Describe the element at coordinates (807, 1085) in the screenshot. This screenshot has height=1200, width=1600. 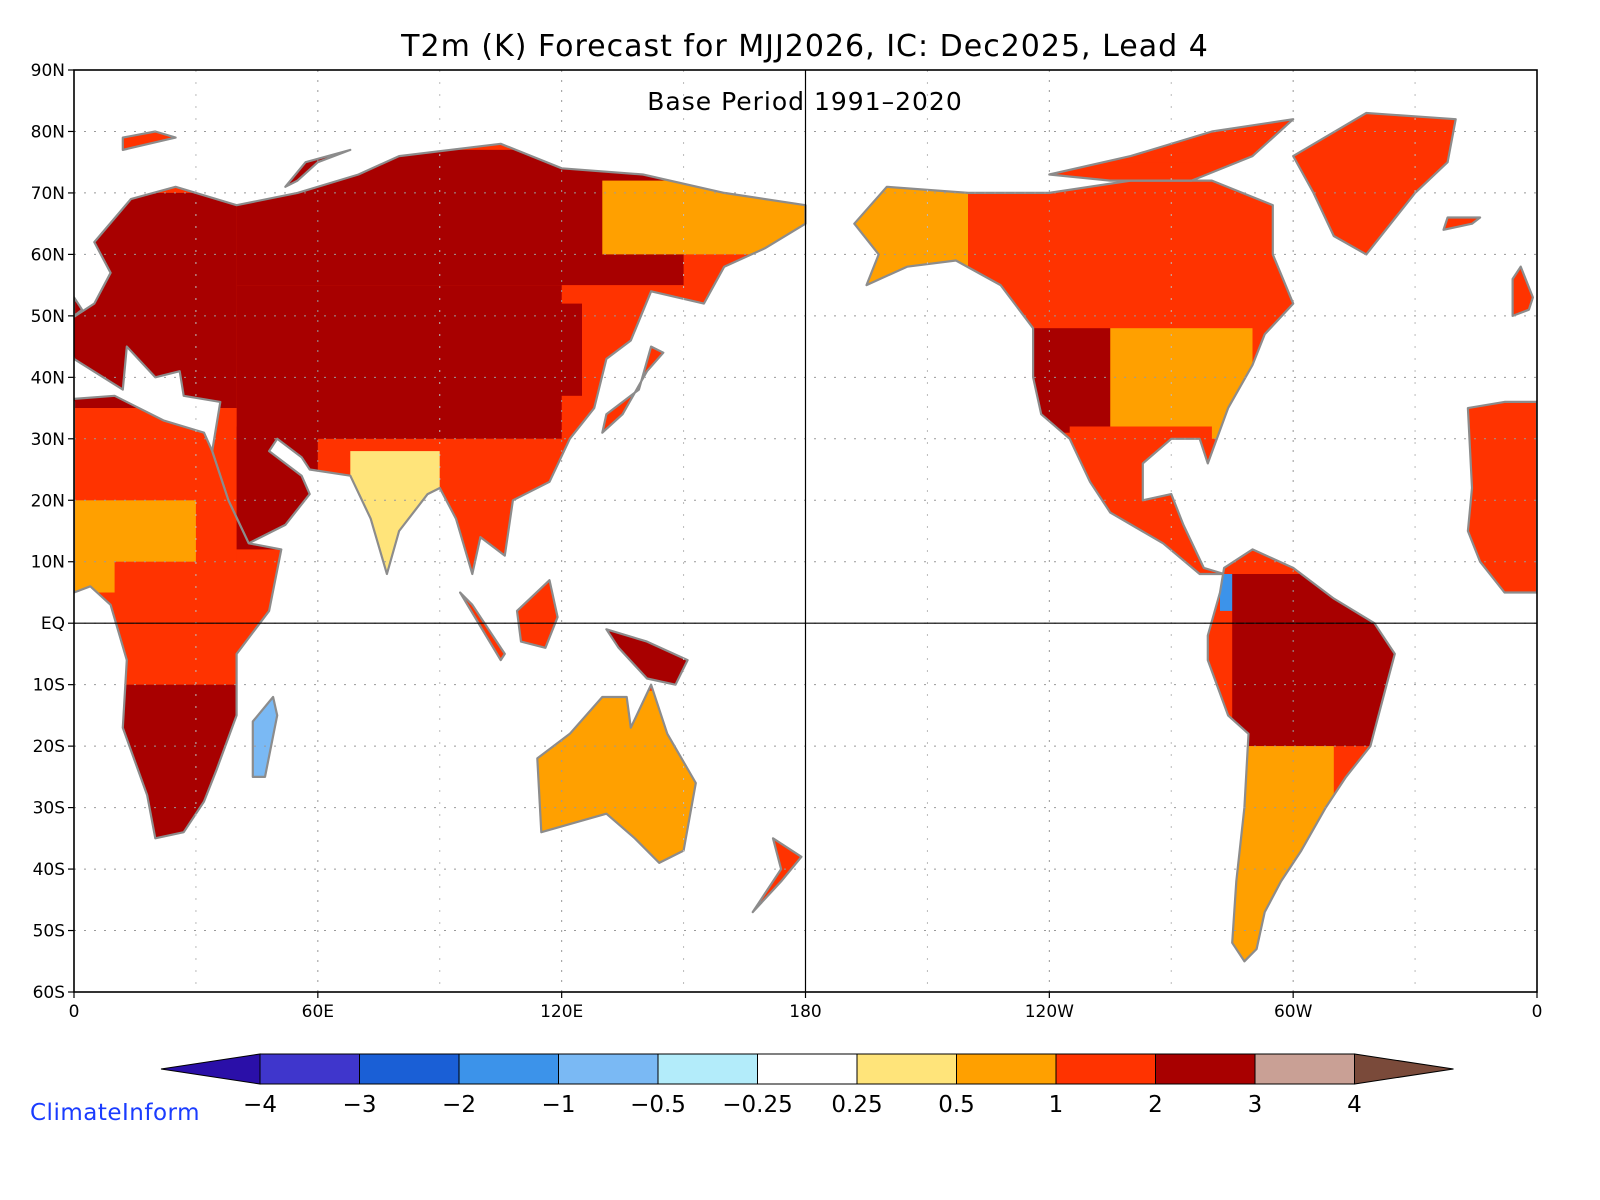
I see `colorbar: −4 −3 −2 −1 −0.5 −0.25 0.25 0.5 1 2 3 4` at that location.